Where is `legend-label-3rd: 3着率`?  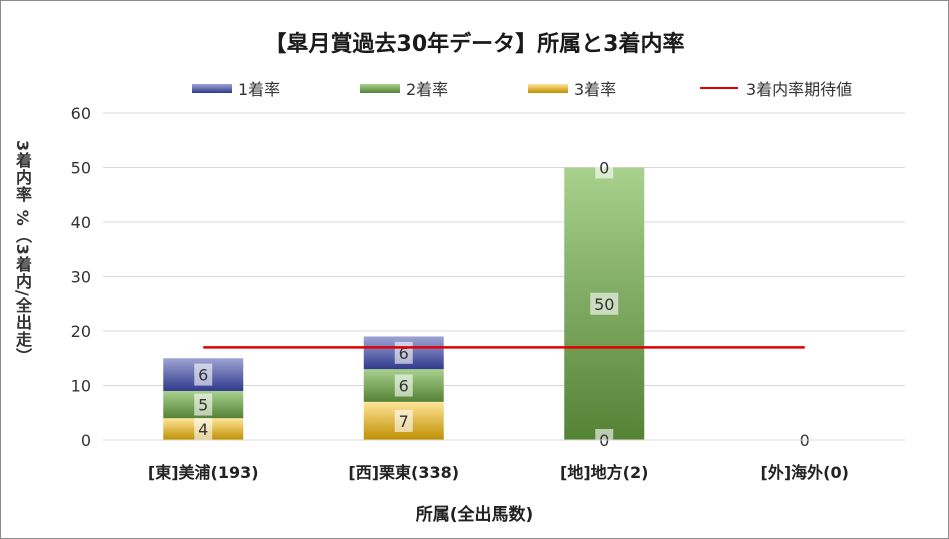
legend-label-3rd: 3着率 is located at coordinates (595, 89).